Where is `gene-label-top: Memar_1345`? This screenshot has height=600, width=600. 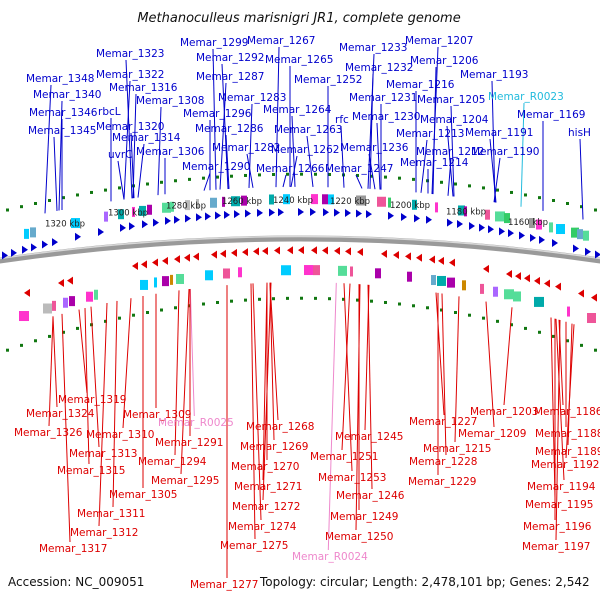
gene-label-top: Memar_1345 is located at coordinates (62, 131).